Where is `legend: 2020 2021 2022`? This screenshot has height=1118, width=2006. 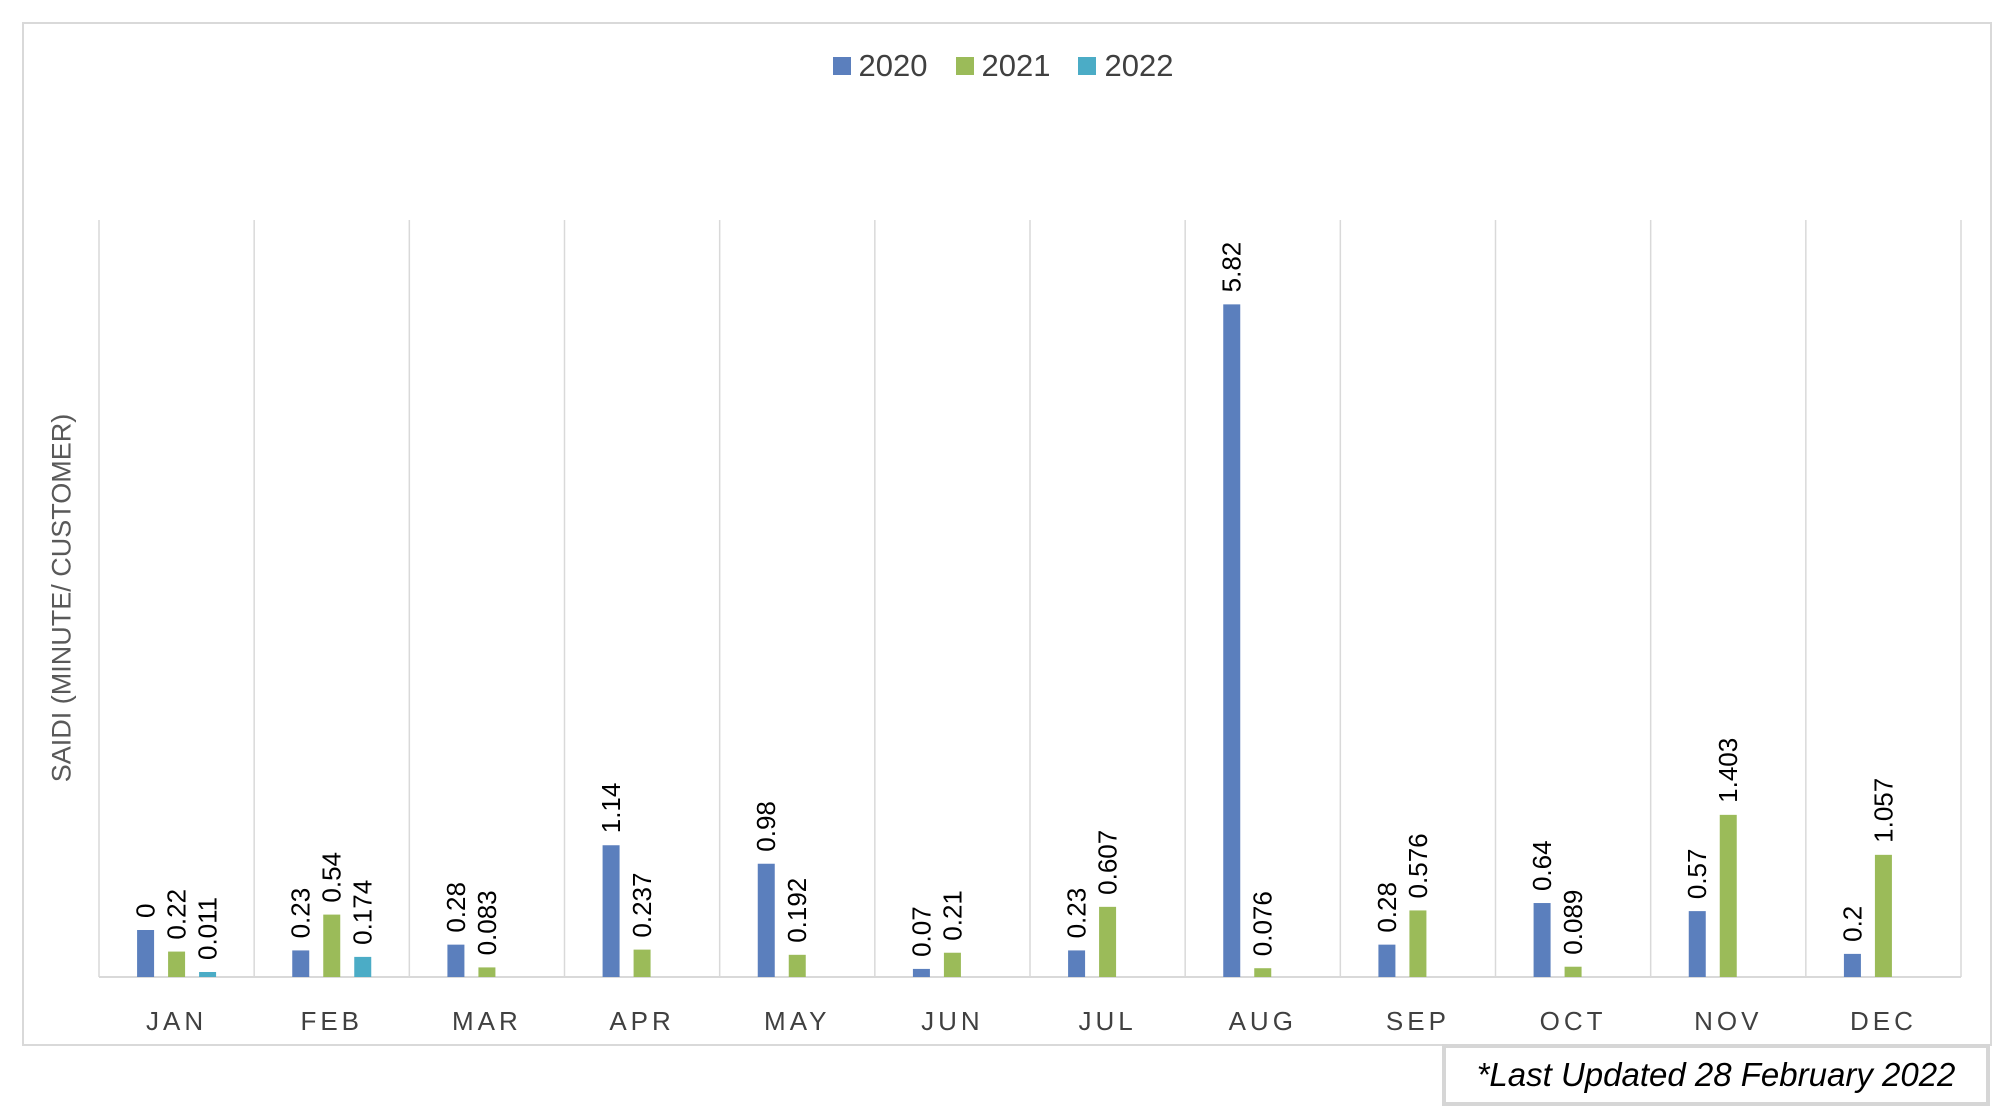
legend: 2020 2021 2022 is located at coordinates (1003, 66).